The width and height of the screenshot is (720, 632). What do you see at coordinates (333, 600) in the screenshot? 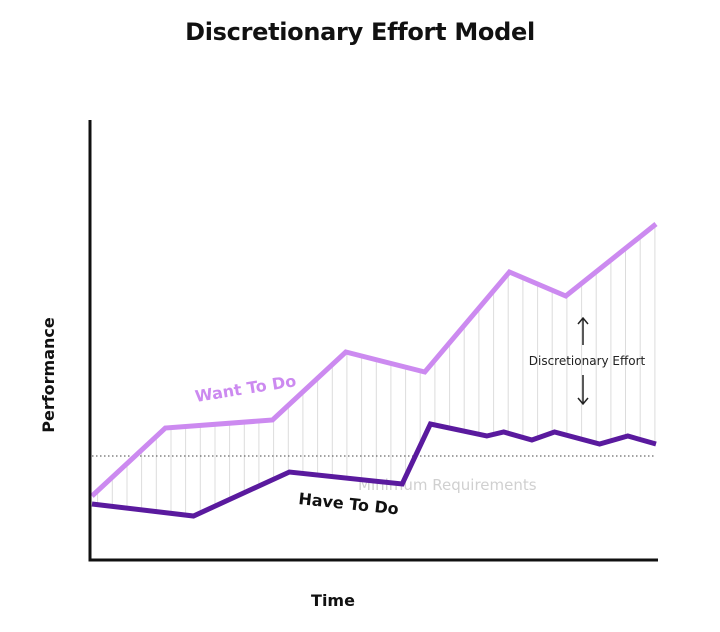
I see `x-axis-label: Time` at bounding box center [333, 600].